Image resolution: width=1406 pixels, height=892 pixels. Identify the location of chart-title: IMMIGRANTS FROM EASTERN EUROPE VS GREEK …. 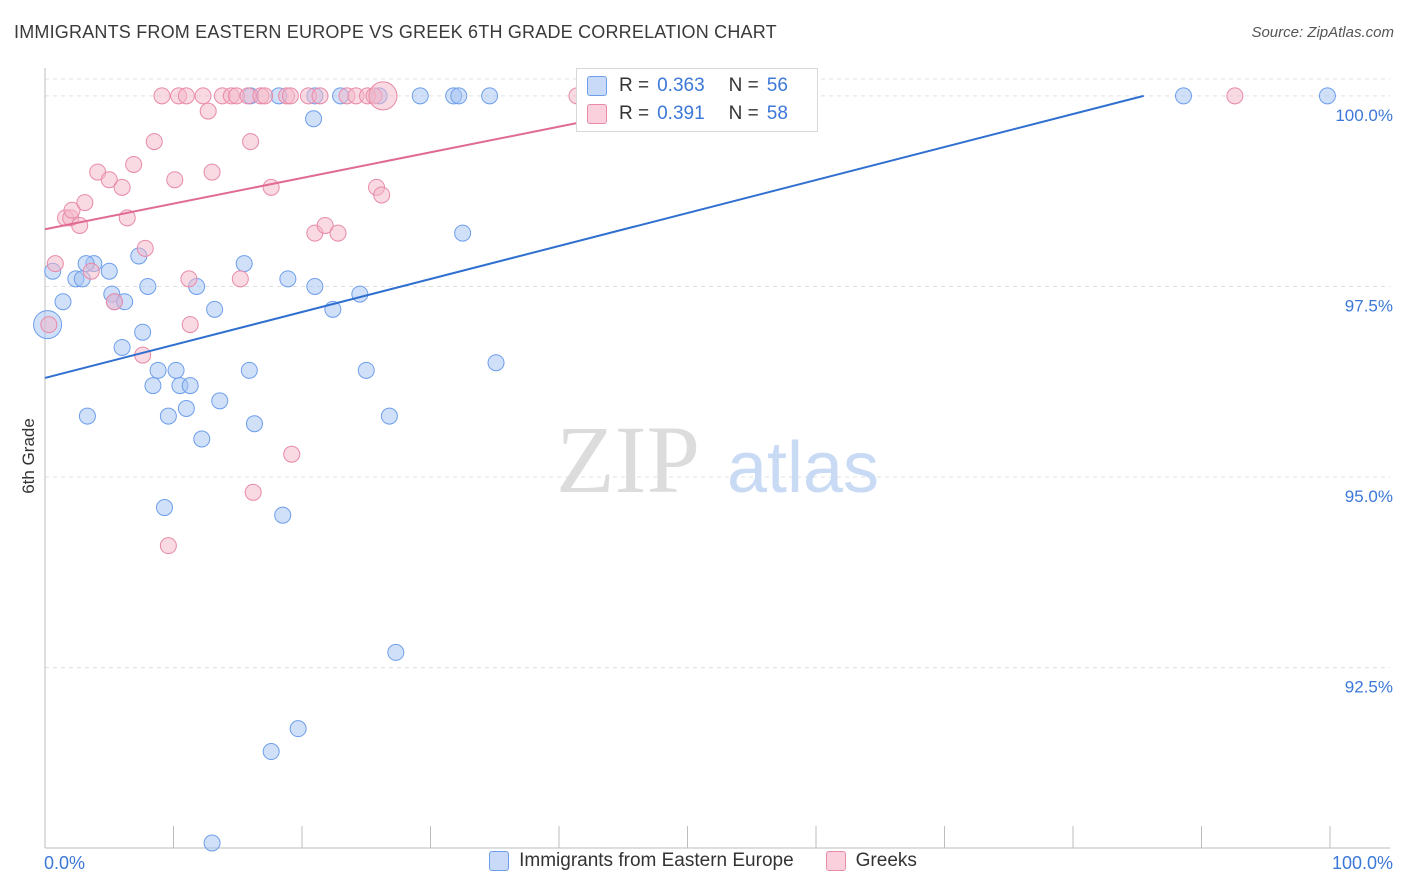
(395, 32).